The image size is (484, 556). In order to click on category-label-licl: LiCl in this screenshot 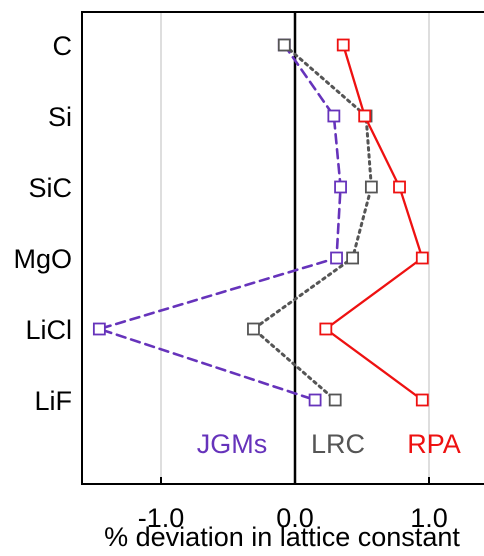, I will do `click(48, 330)`.